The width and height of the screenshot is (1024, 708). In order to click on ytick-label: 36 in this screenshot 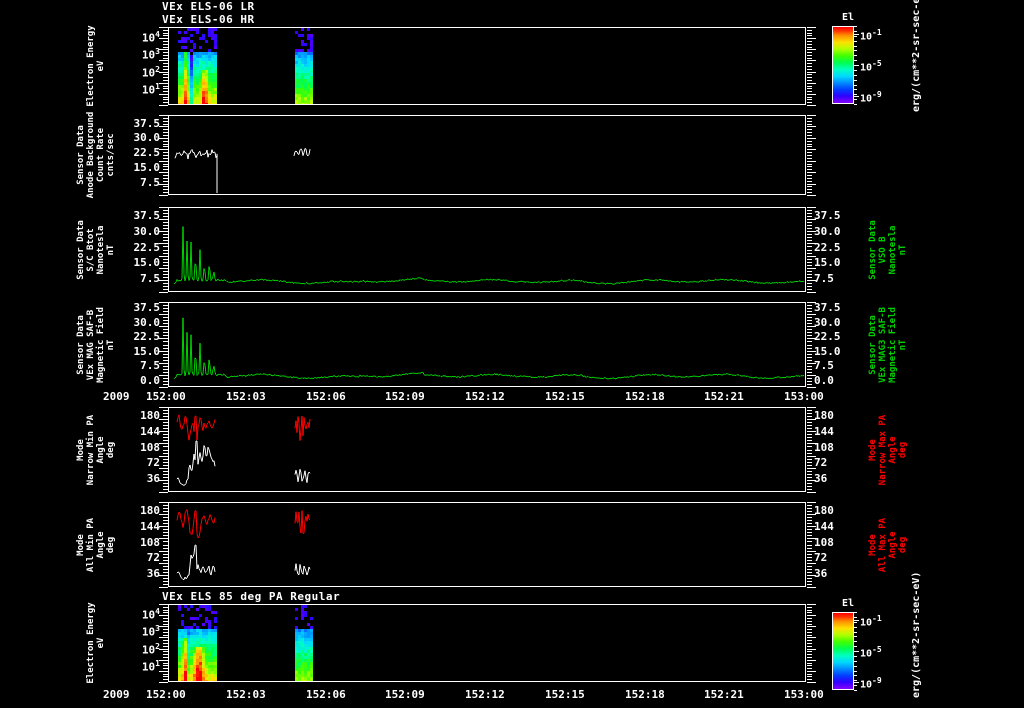, I will do `click(153, 478)`.